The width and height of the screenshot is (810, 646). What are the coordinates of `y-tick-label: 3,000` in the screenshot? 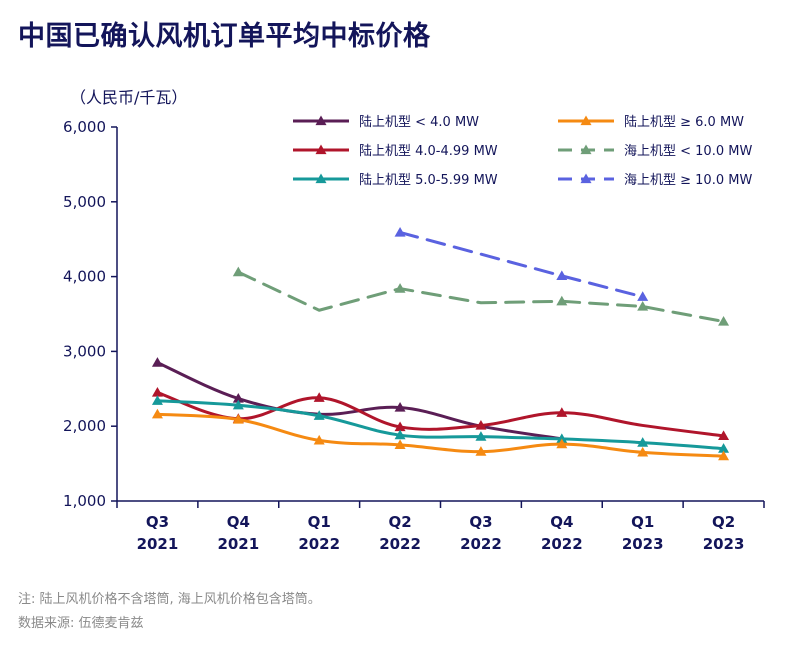 It's located at (84, 351).